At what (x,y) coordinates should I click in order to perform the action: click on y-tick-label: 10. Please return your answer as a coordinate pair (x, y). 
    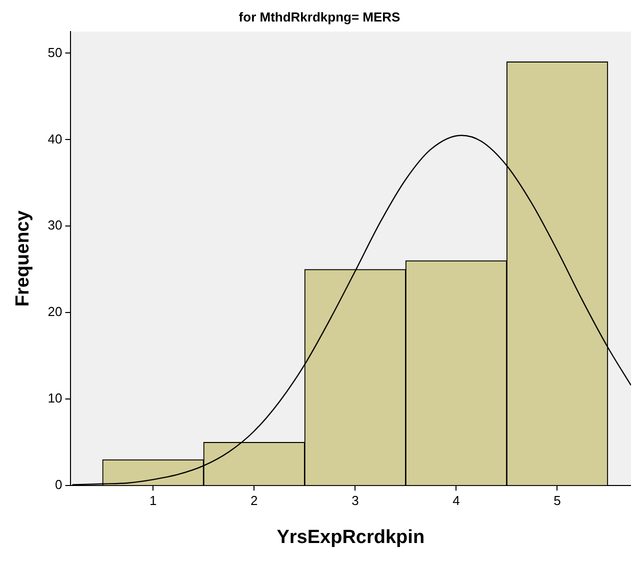
    Looking at the image, I should click on (55, 398).